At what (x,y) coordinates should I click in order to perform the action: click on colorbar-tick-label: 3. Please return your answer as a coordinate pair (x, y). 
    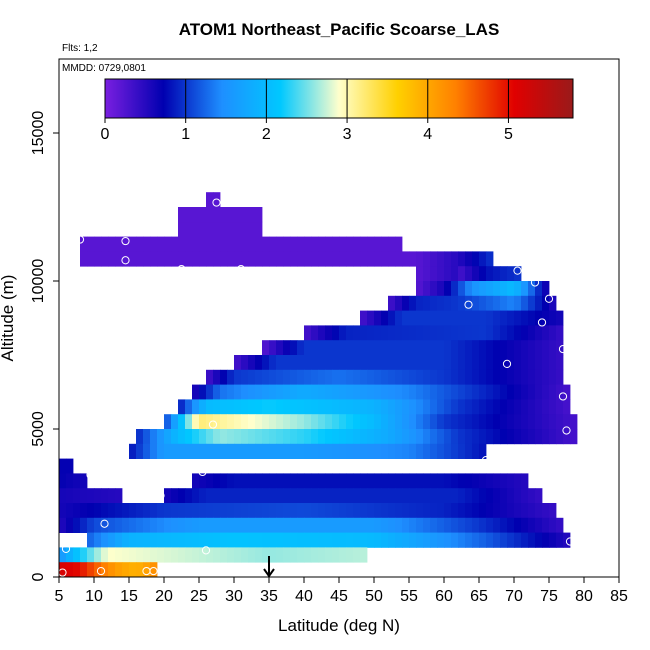
    Looking at the image, I should click on (347, 134).